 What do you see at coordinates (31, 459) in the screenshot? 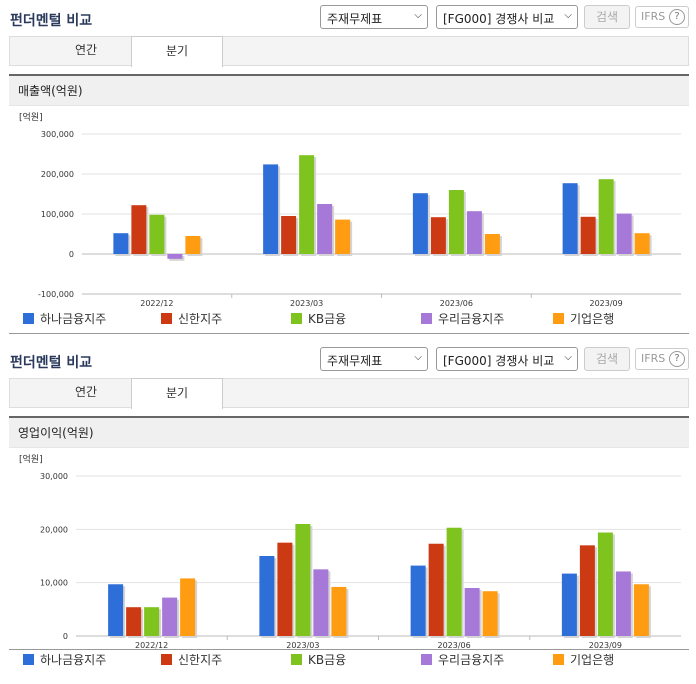
I see `unit-label: [억원]` at bounding box center [31, 459].